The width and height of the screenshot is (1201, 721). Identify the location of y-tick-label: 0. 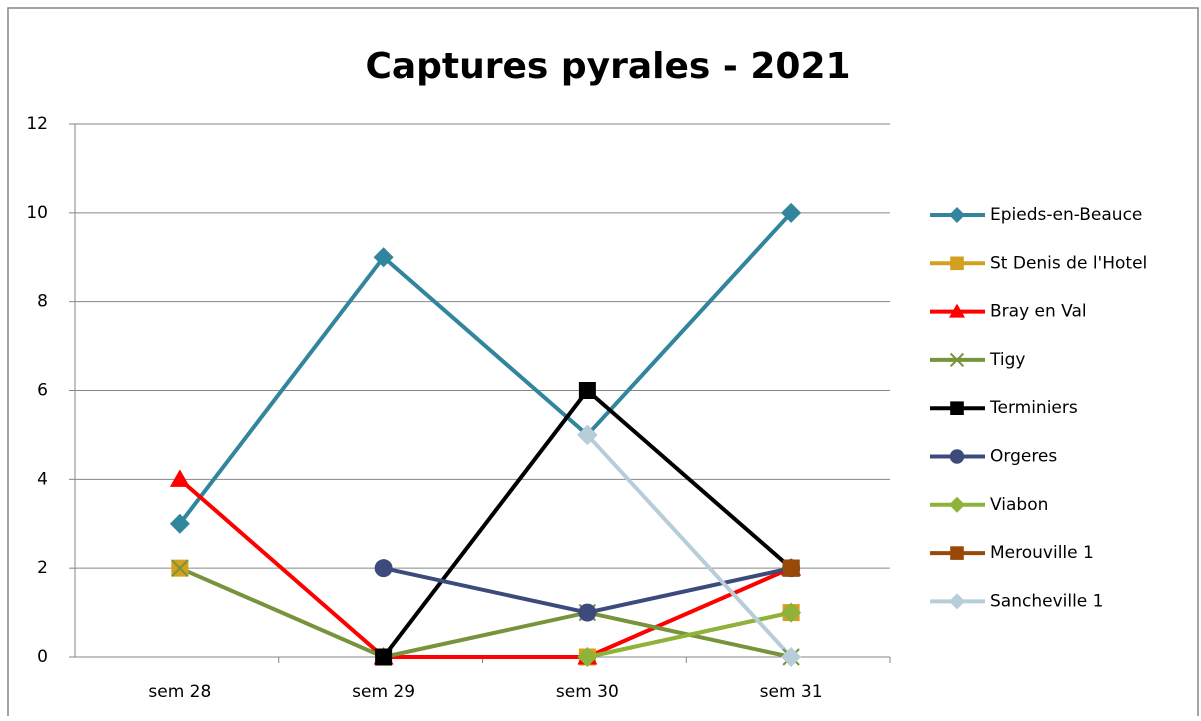
(42, 657).